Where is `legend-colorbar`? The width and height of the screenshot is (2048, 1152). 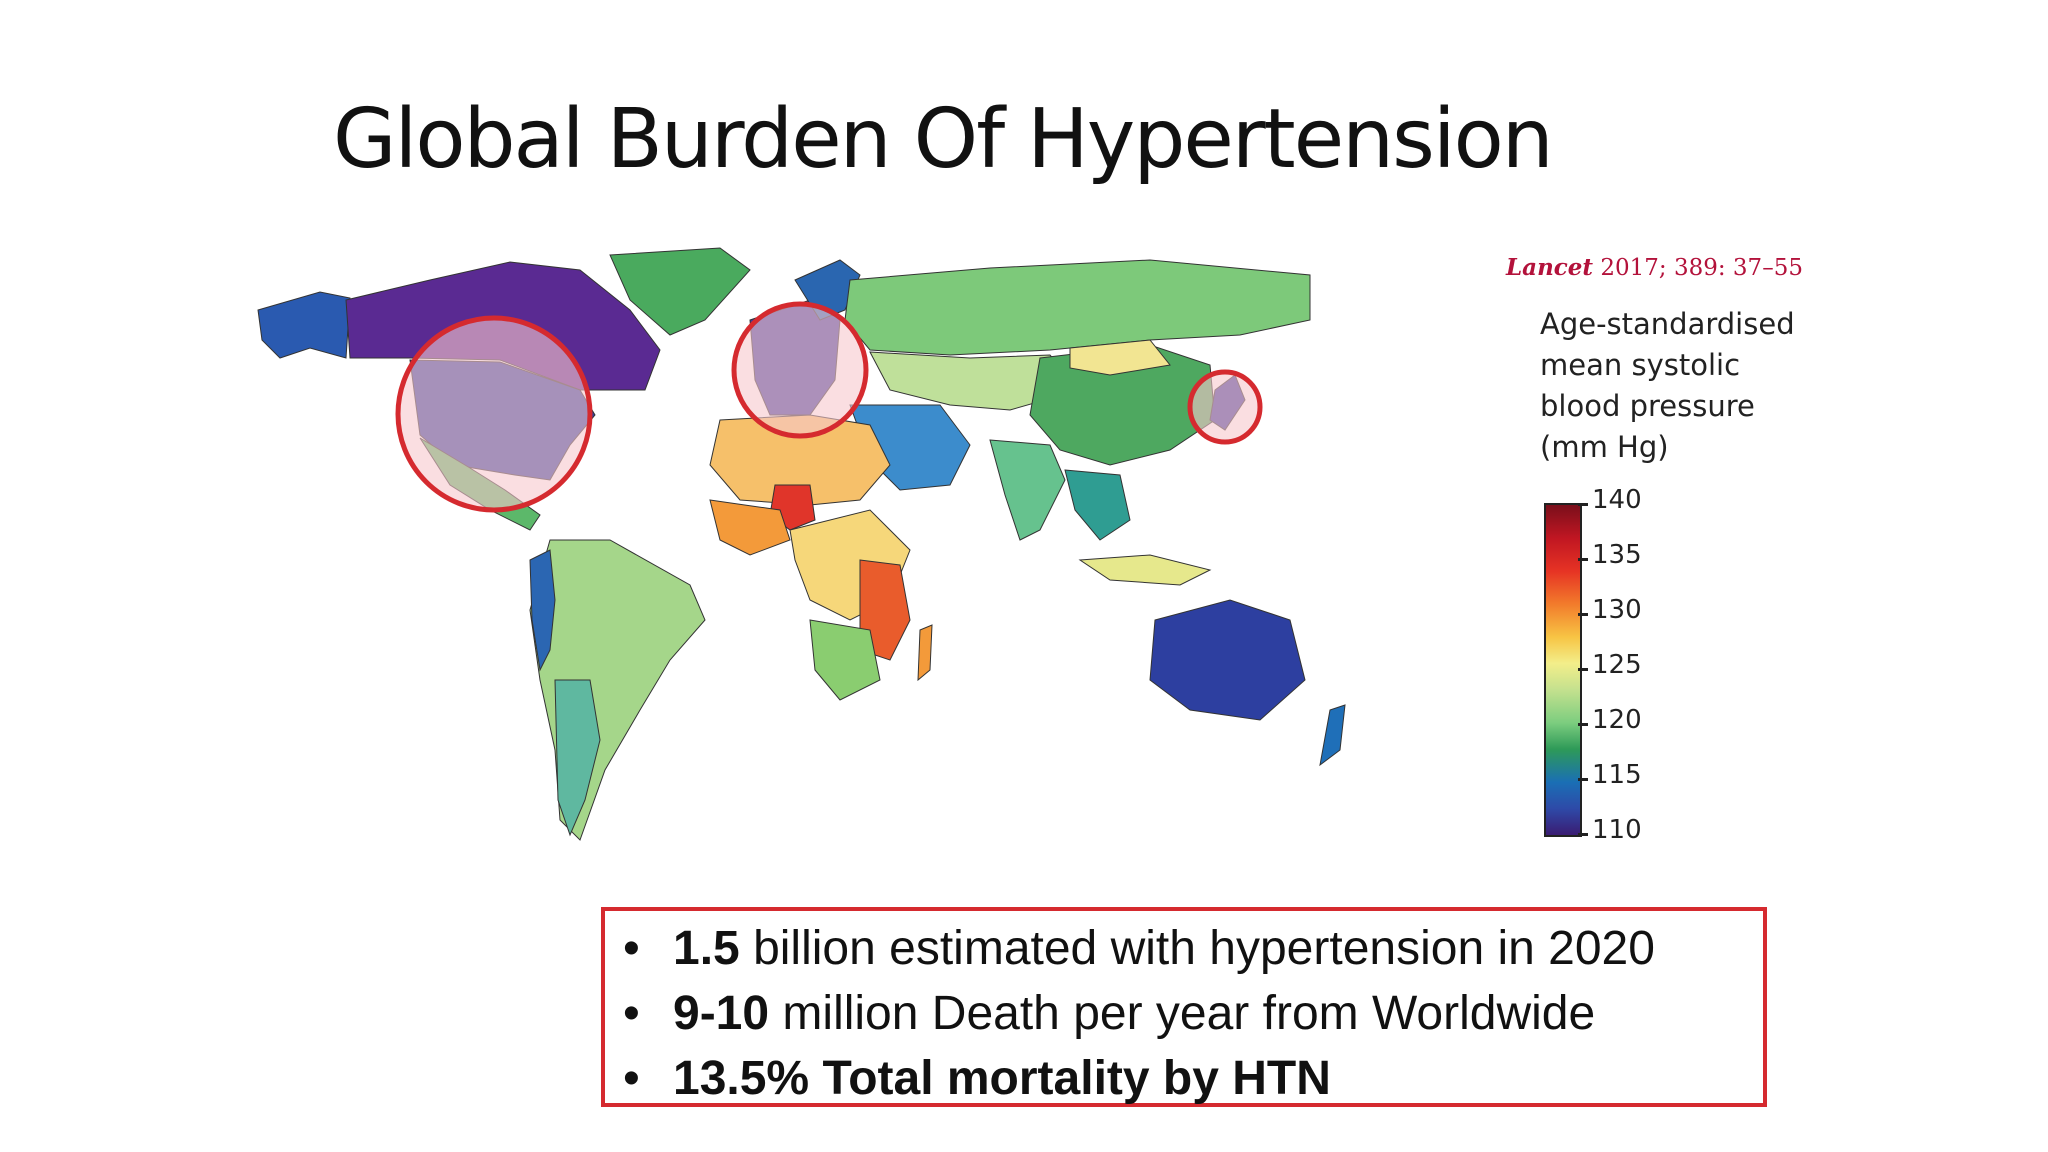
legend-colorbar is located at coordinates (1563, 670).